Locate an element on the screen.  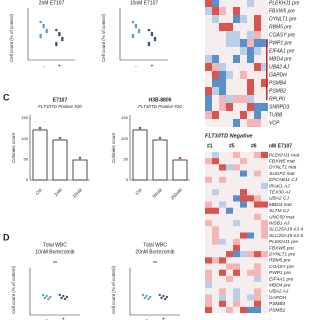
sample-label: #5 is located at coordinates (232, 146).